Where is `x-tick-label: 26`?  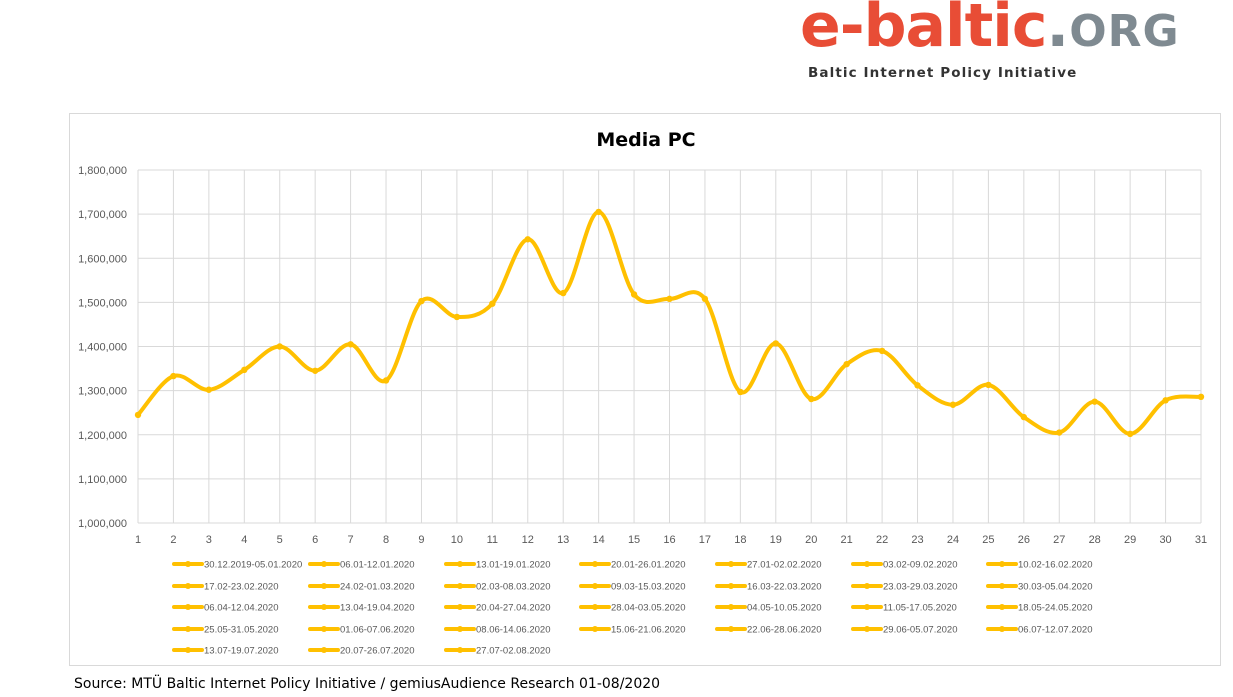
x-tick-label: 26 is located at coordinates (1024, 540).